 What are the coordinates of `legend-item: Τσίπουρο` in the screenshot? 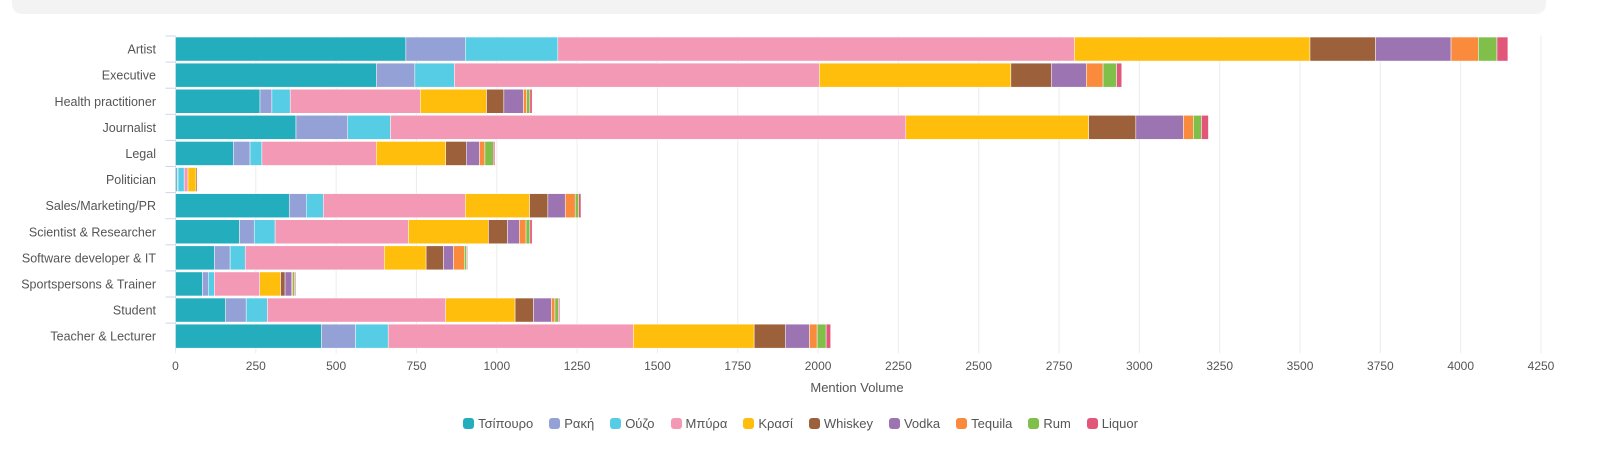 It's located at (498, 423).